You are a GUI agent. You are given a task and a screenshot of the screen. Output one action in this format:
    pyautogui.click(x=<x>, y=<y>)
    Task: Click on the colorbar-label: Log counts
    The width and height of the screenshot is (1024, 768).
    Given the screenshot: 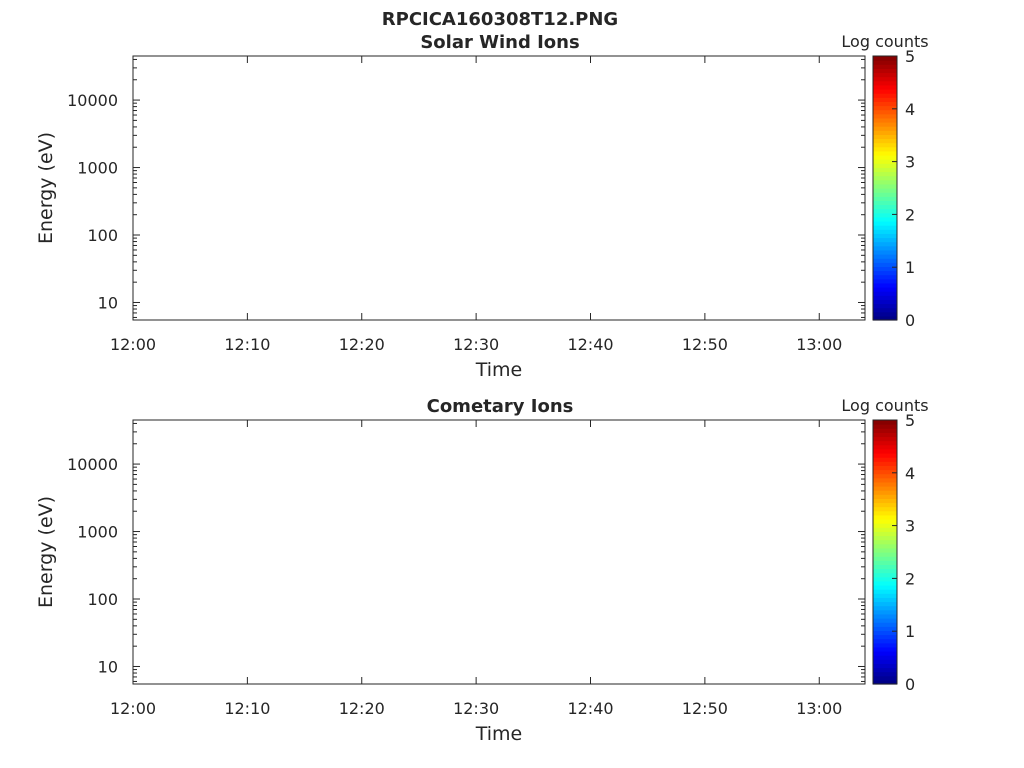 What is the action you would take?
    pyautogui.click(x=884, y=405)
    